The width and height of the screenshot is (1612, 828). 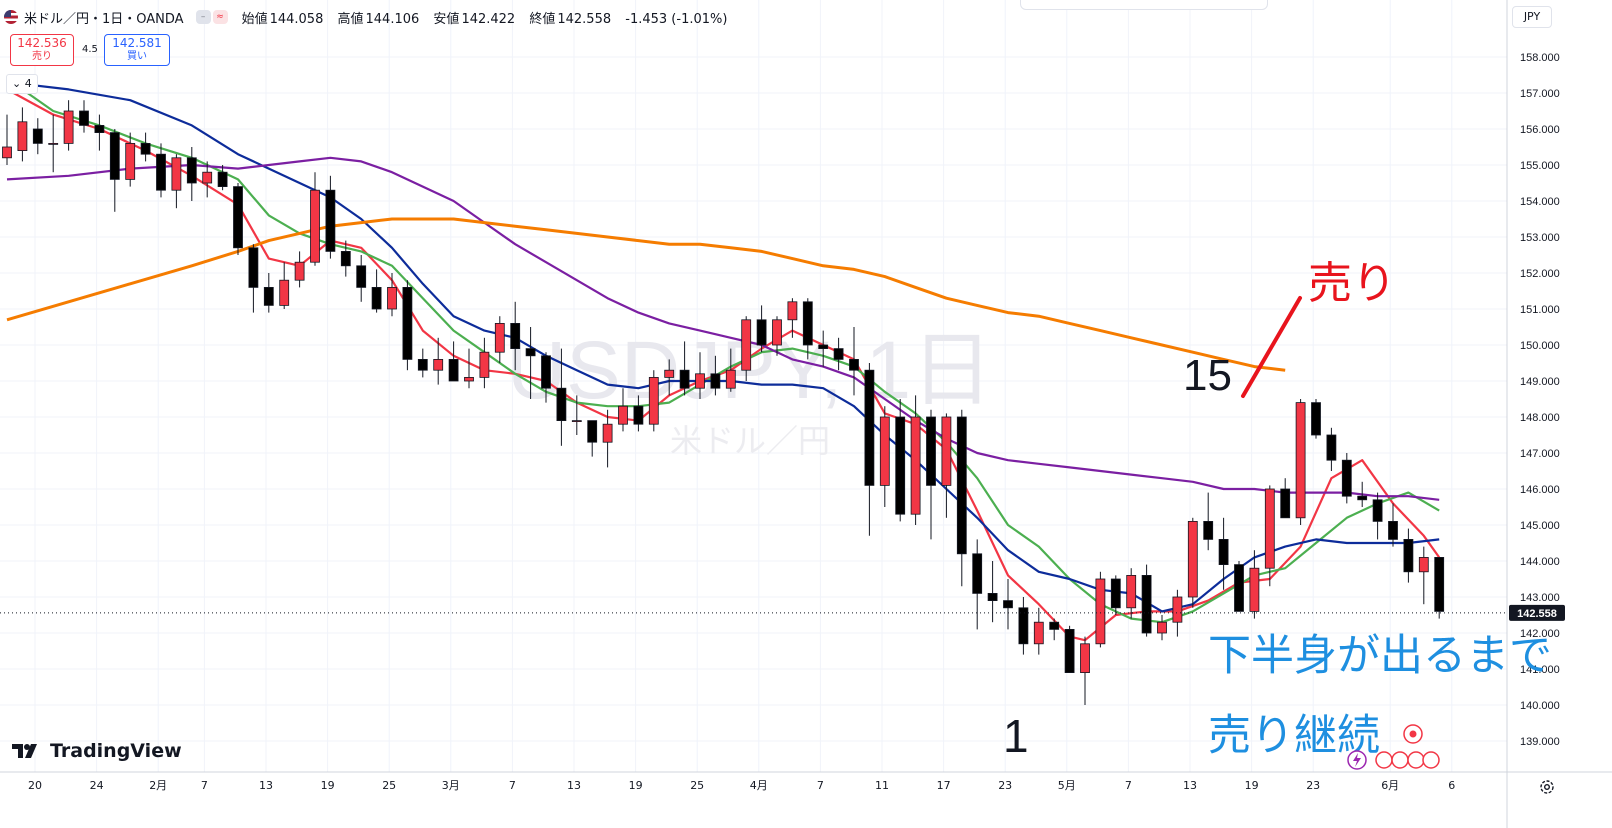 I want to click on sell-label: 売り, so click(x=42, y=56).